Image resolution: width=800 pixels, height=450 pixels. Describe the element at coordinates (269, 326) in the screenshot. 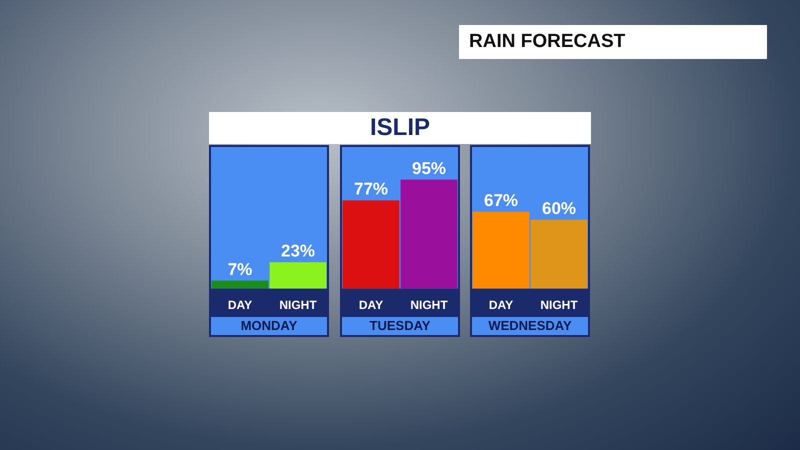

I see `x-axis-title: MONDAY` at that location.